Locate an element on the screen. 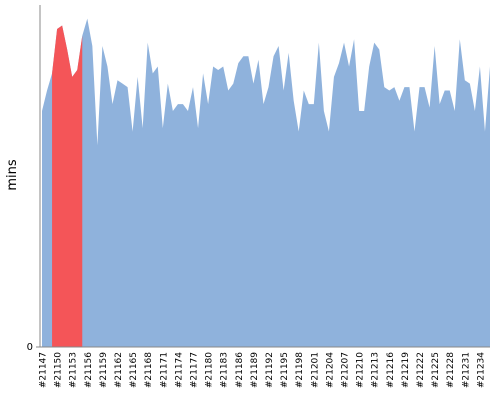 Image resolution: width=500 pixels, height=400 pixels. x-tick-label: #21198 is located at coordinates (300, 370).